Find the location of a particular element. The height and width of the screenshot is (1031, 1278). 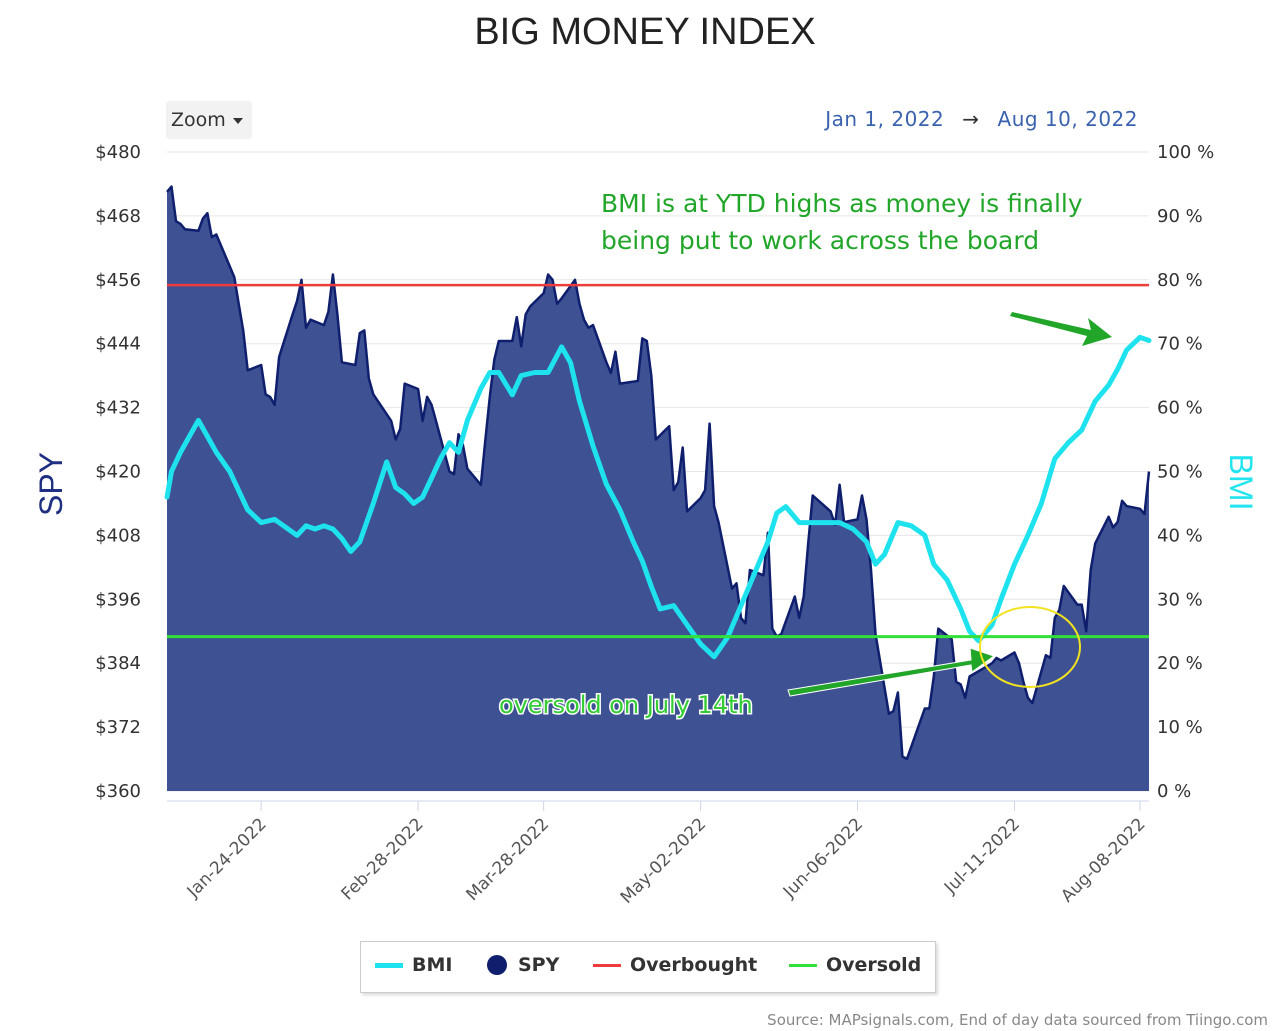

annotation-ytd-line1: BMI is at YTD highs as money is finally is located at coordinates (842, 203).